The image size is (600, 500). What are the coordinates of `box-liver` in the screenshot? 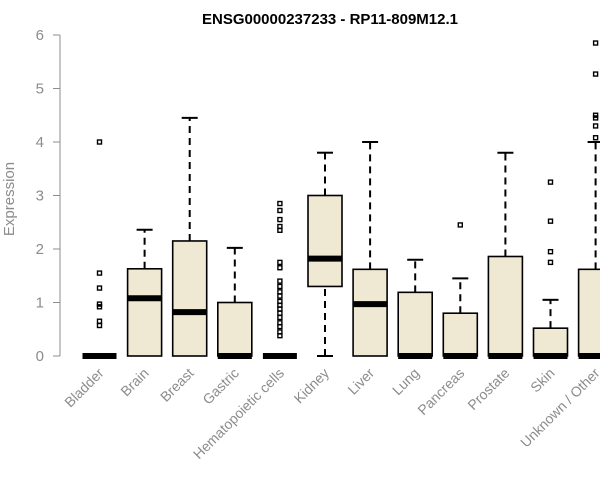 It's located at (370, 249).